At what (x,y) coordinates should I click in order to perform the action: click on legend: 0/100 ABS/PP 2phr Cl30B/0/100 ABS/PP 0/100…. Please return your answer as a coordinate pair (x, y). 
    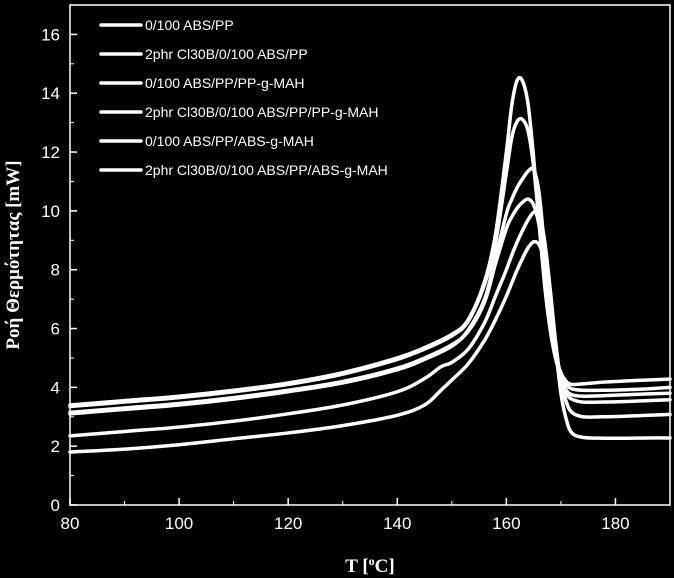
    Looking at the image, I should click on (243, 97).